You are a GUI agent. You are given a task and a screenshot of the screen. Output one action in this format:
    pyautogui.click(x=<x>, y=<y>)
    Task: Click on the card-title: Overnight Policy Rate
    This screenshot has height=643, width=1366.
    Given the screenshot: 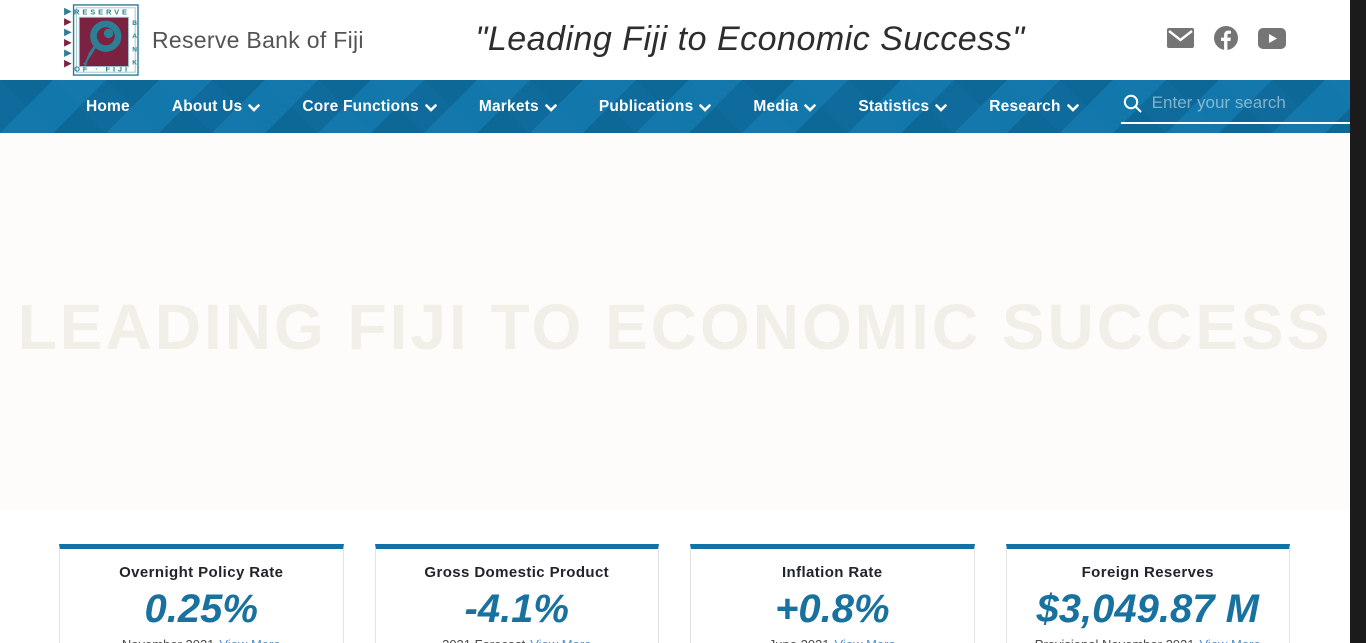 What is the action you would take?
    pyautogui.click(x=201, y=572)
    